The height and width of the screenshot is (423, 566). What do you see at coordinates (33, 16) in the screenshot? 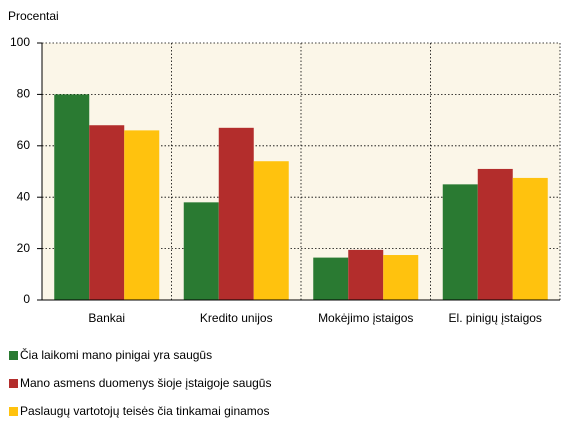
I see `y-axis-label: Procentai` at bounding box center [33, 16].